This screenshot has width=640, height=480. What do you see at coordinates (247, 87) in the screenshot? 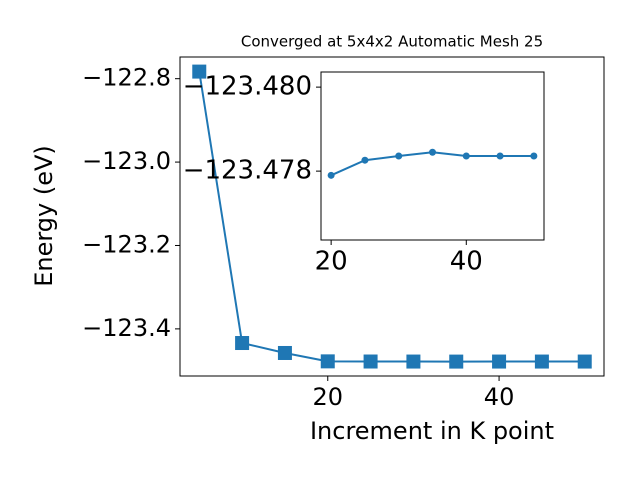
I see `y-tick-label: −123.480` at bounding box center [247, 87].